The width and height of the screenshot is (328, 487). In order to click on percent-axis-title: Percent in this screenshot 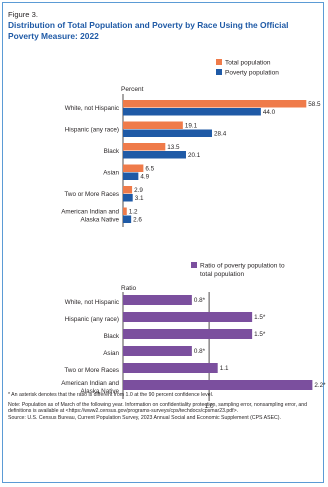, I will do `click(132, 89)`.